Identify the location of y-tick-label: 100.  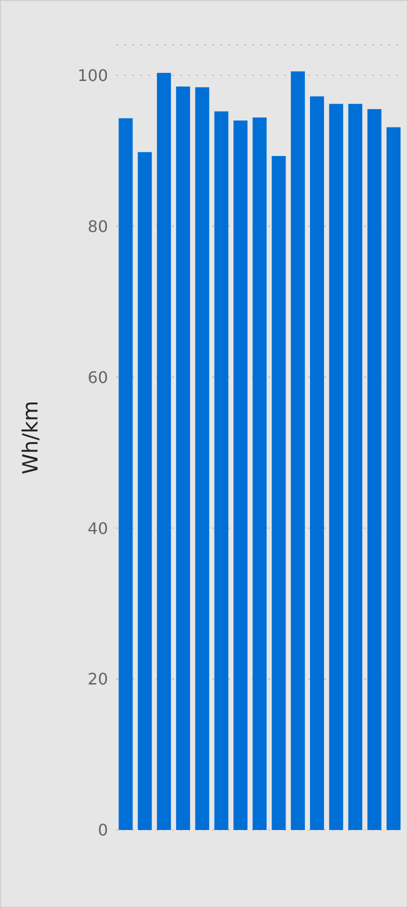
(92, 75).